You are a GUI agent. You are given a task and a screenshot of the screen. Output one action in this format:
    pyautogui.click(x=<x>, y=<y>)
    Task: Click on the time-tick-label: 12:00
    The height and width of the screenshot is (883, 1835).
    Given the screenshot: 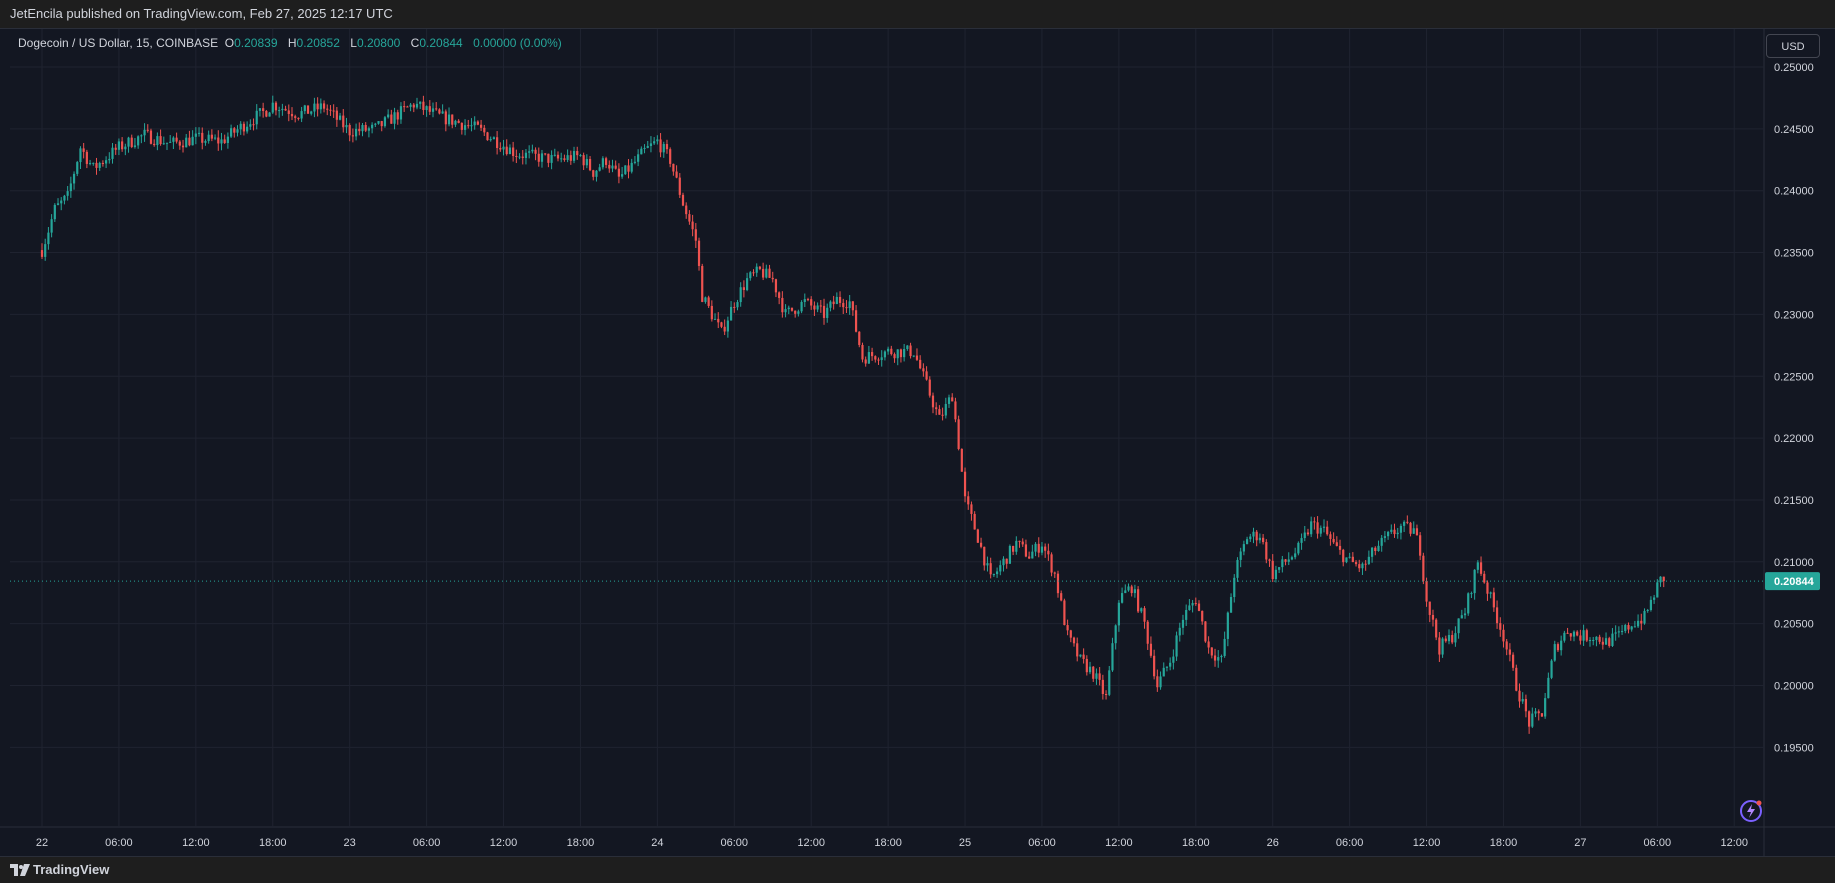 What is the action you would take?
    pyautogui.click(x=196, y=843)
    